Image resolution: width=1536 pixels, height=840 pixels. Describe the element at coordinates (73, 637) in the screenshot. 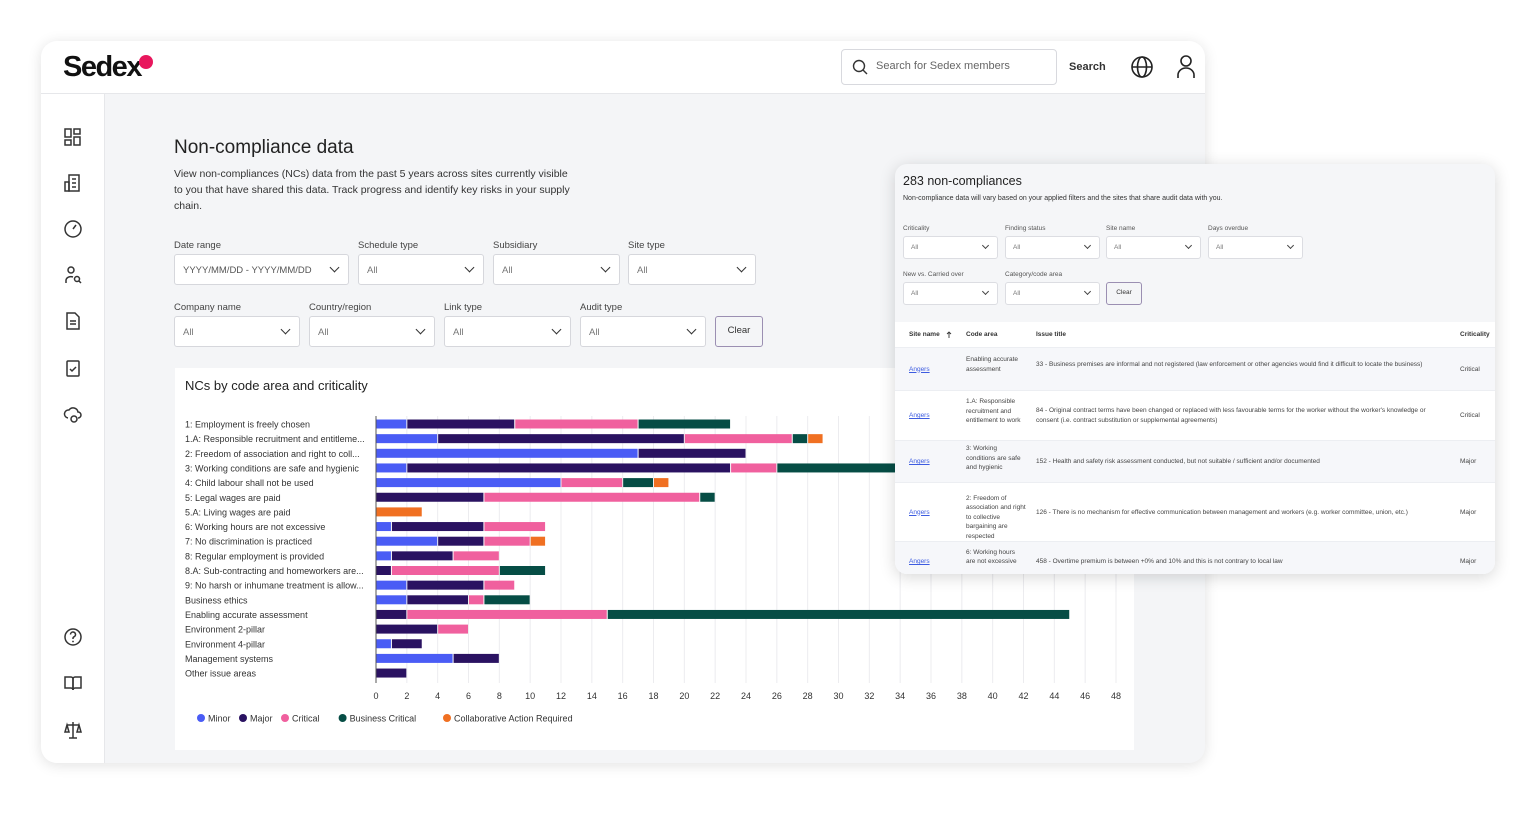

I see `help-icon` at that location.